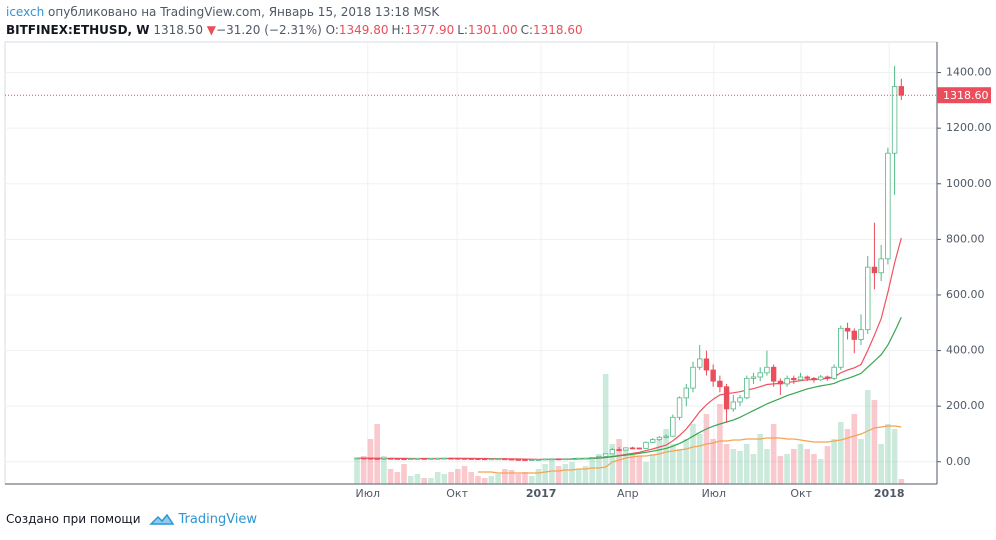 The height and width of the screenshot is (540, 996). What do you see at coordinates (367, 493) in the screenshot?
I see `x-tick-label: Июл` at bounding box center [367, 493].